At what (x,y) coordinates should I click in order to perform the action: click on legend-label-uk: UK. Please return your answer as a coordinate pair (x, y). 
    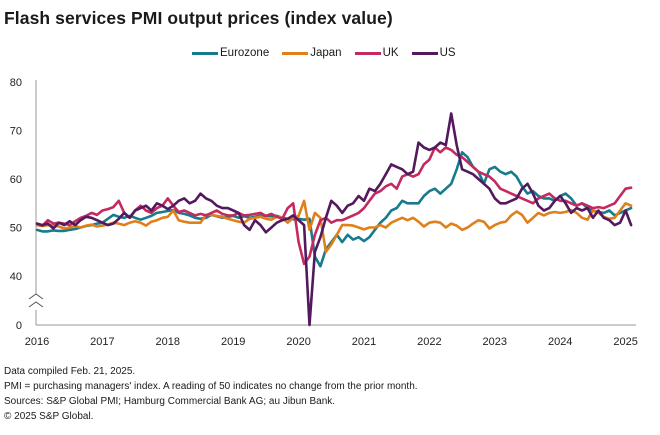
    Looking at the image, I should click on (390, 53).